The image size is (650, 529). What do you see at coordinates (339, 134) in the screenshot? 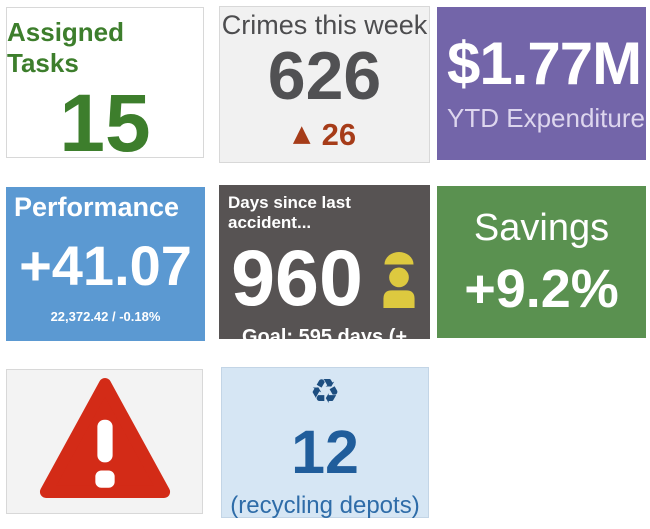
I see `crimes-delta-value: 26` at bounding box center [339, 134].